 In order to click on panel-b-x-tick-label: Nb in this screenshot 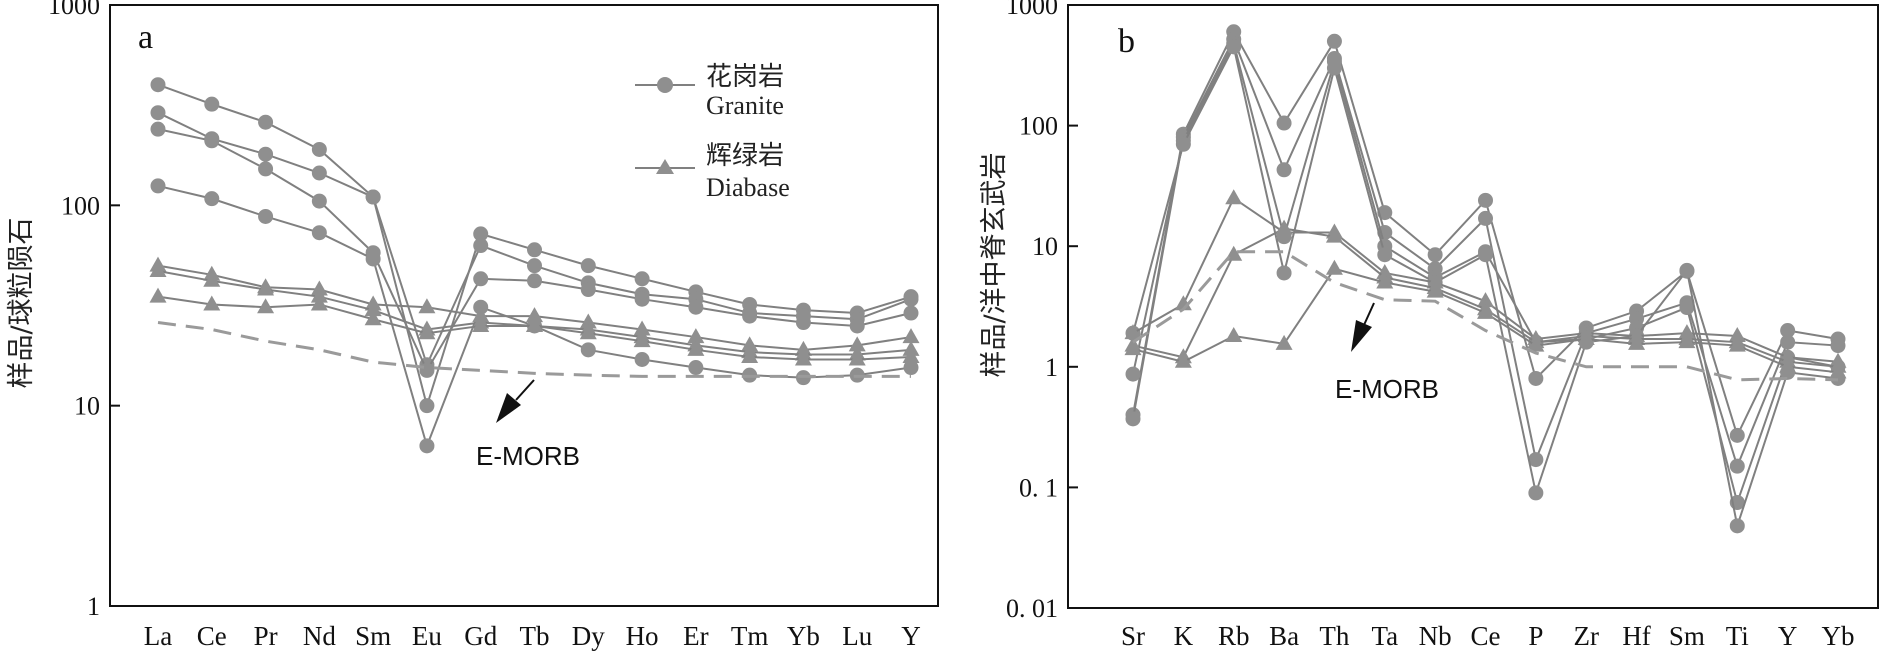, I will do `click(1435, 636)`.